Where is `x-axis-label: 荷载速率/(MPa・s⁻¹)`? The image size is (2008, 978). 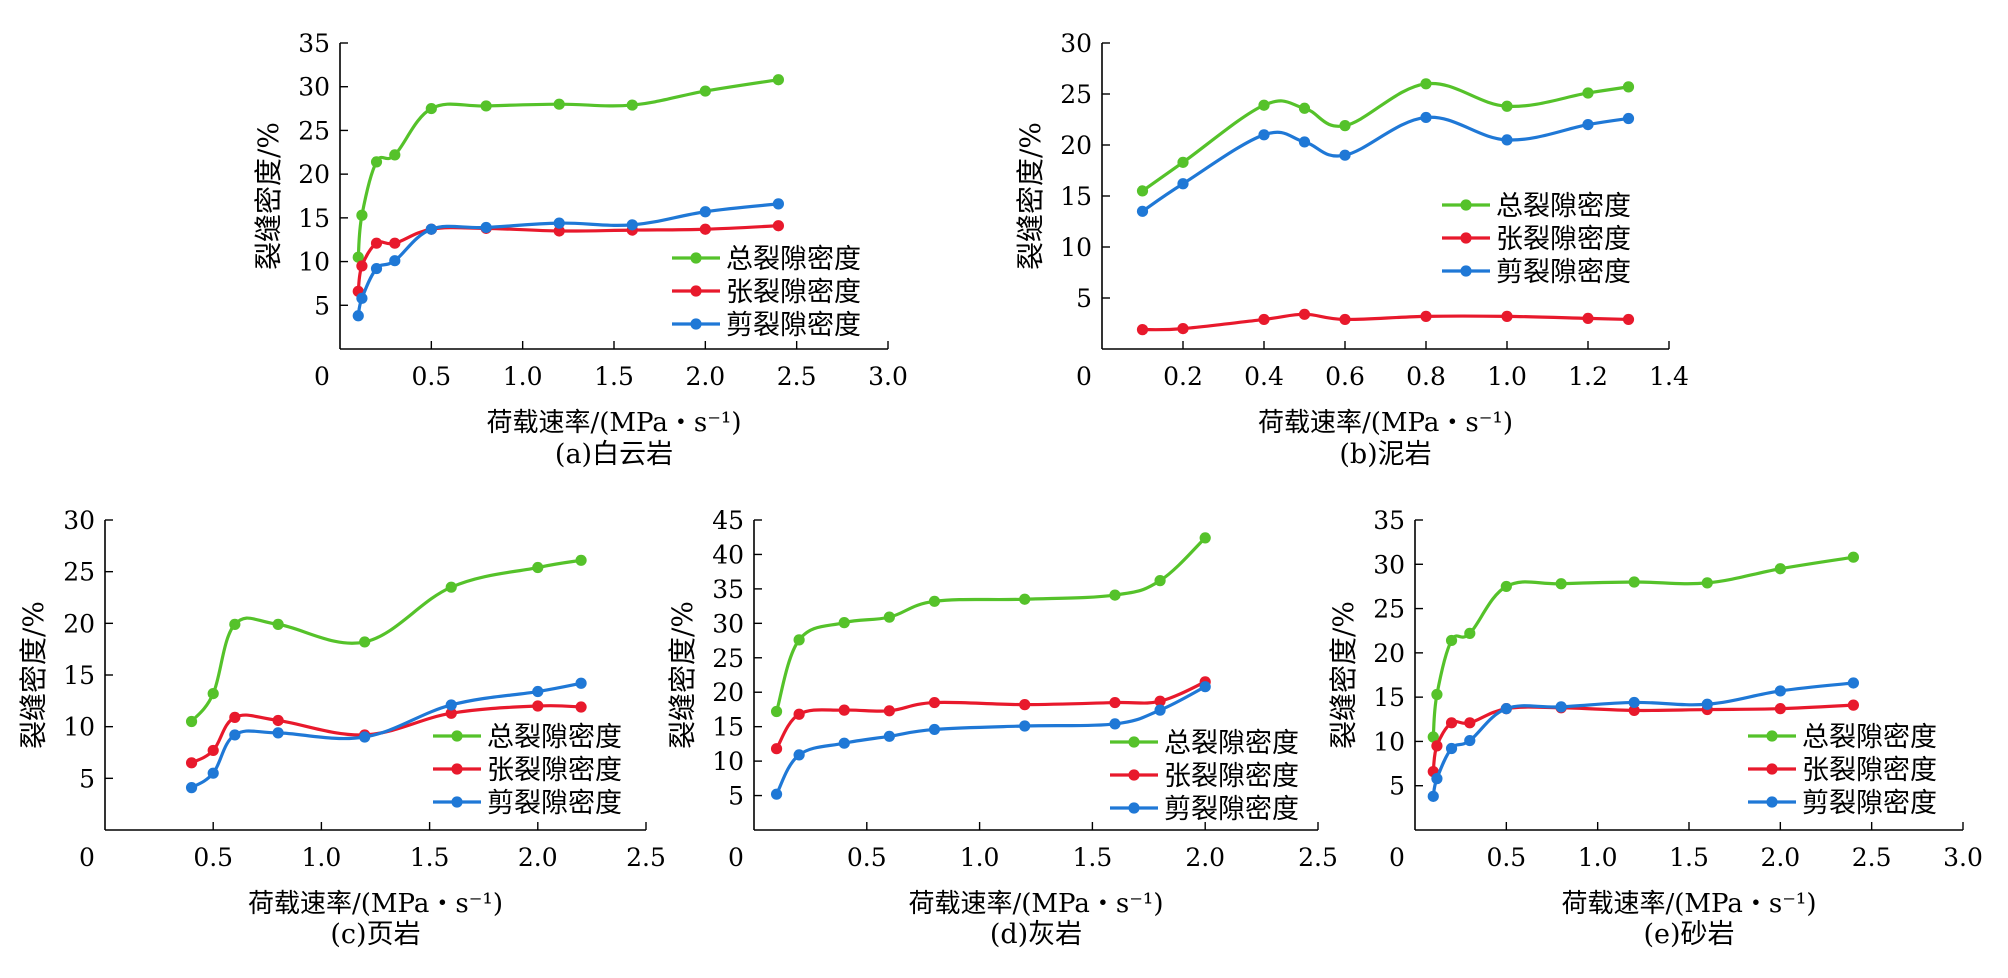
x-axis-label: 荷载速率/(MPa・s⁻¹) is located at coordinates (375, 904).